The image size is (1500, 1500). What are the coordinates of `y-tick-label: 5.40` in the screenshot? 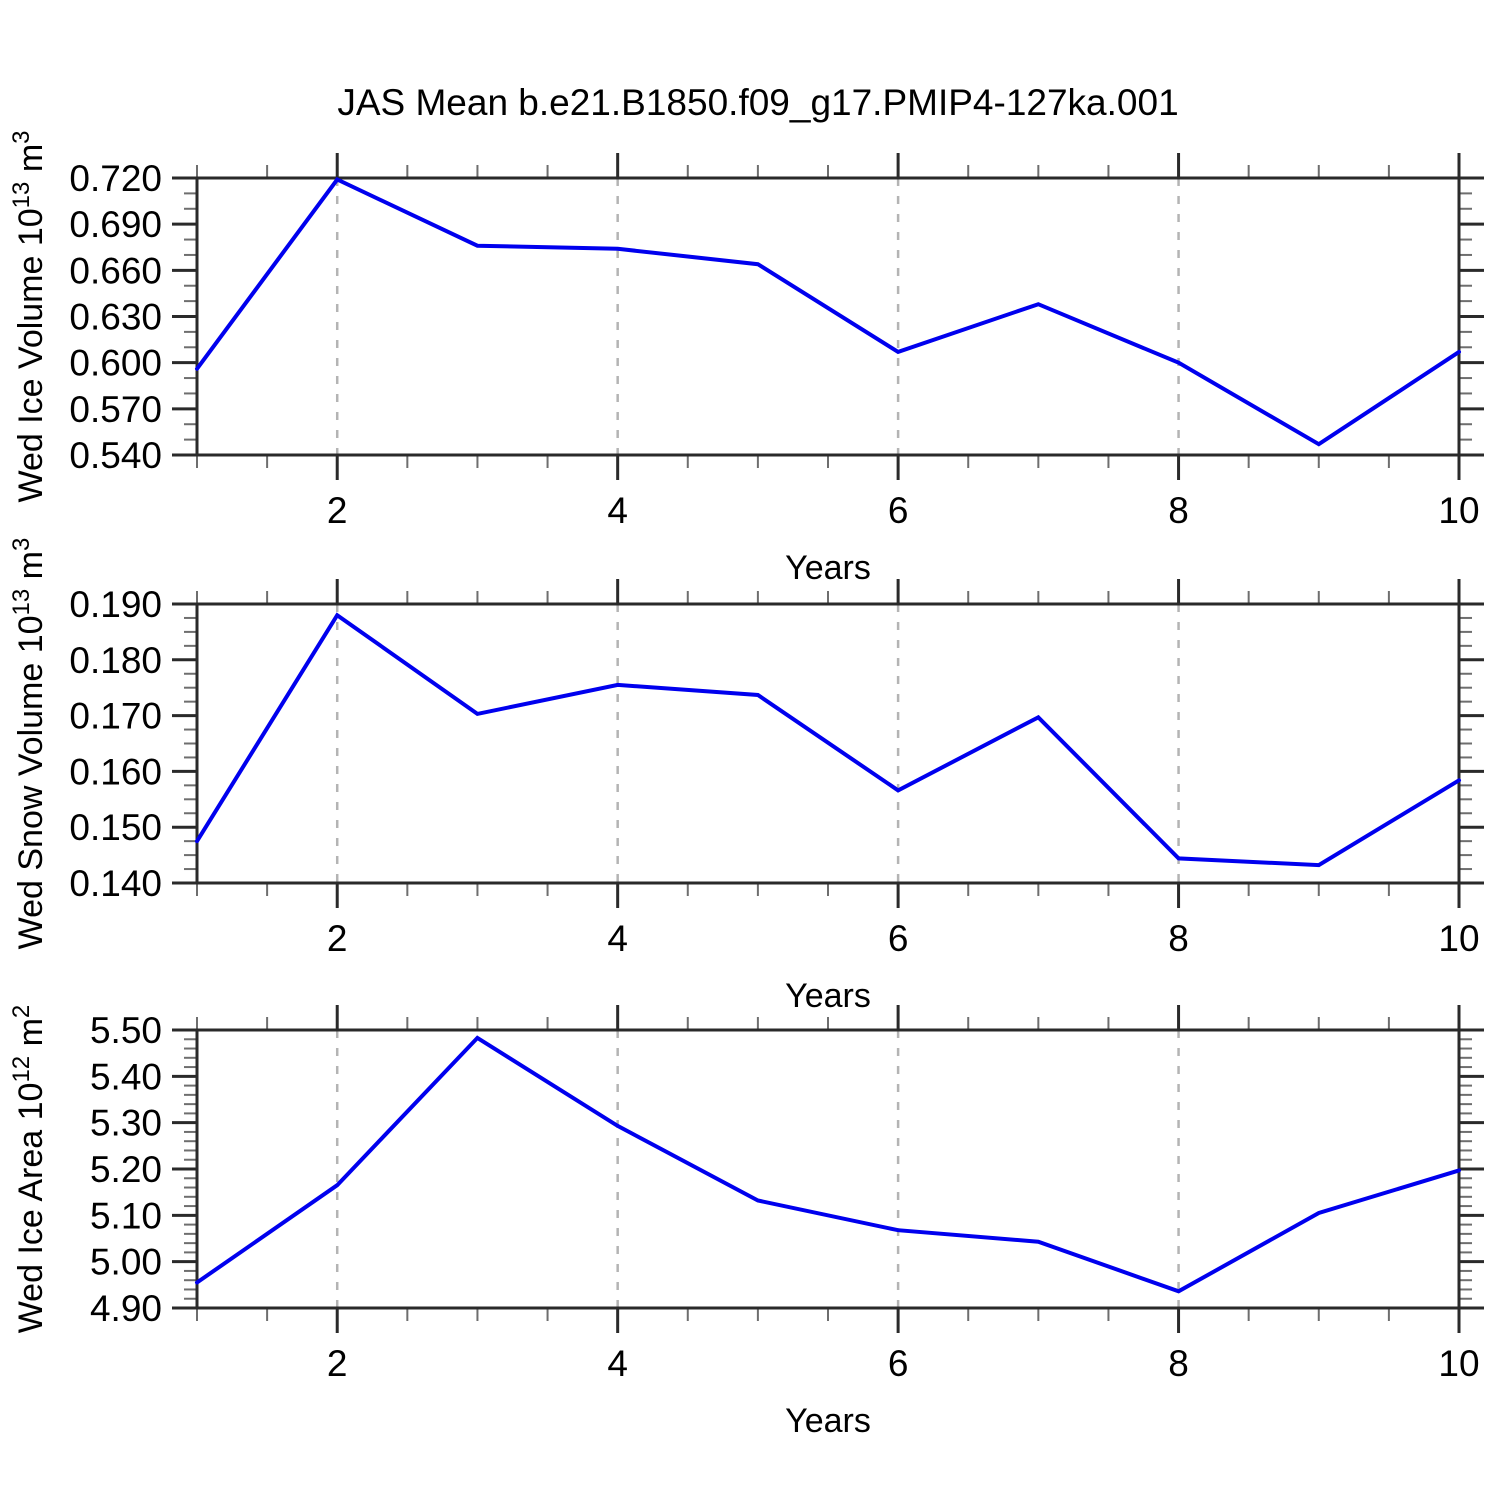 It's located at (126, 1076).